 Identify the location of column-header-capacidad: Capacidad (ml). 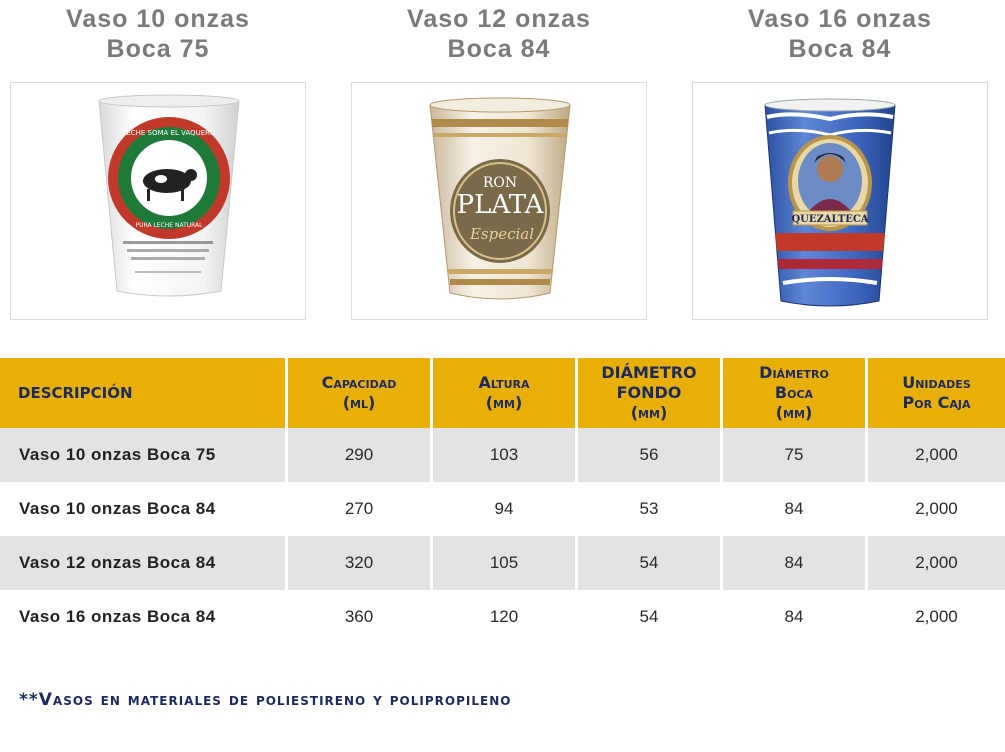
(360, 393).